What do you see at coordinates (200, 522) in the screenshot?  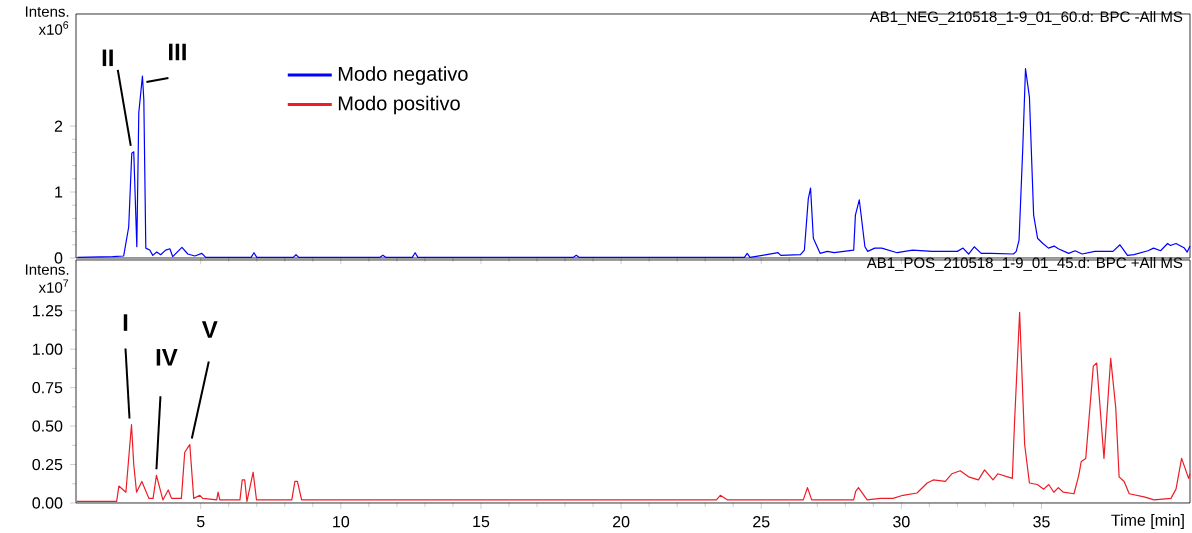 I see `x-tick-label: 5` at bounding box center [200, 522].